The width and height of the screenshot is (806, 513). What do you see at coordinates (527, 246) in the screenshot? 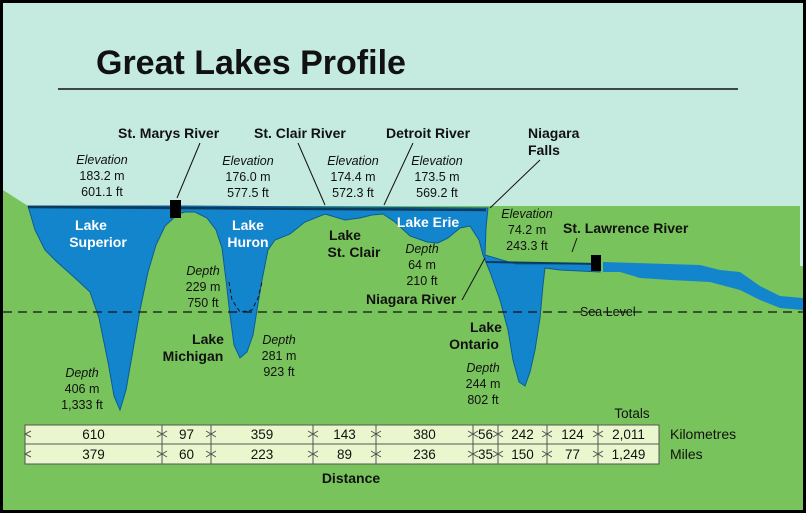
I see `elevation-feet: 243.3 ft` at bounding box center [527, 246].